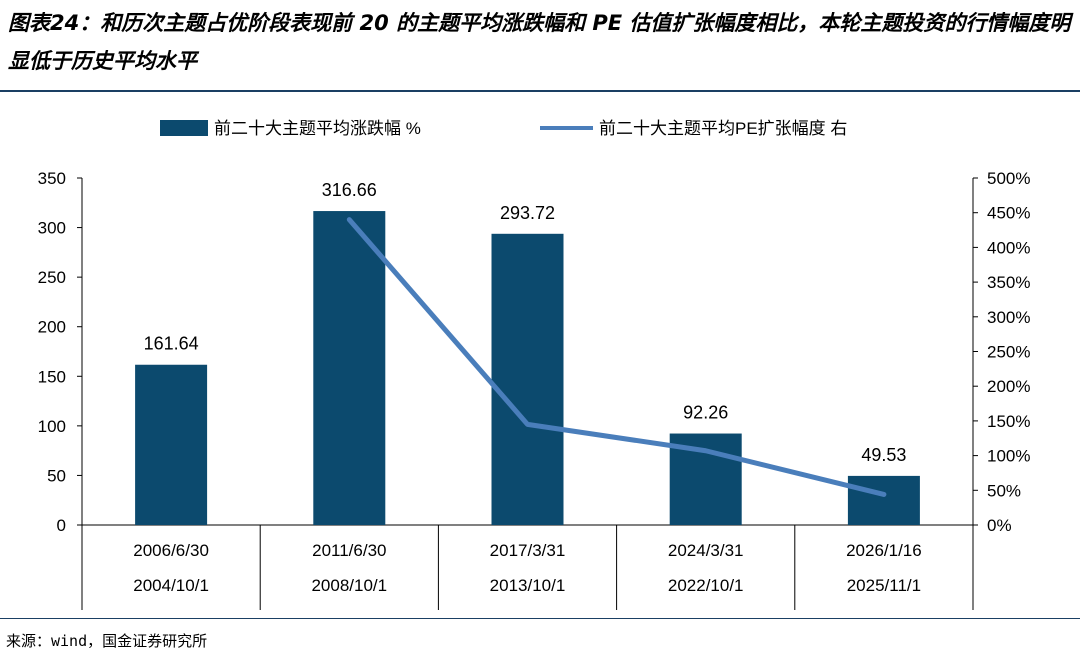  I want to click on category-label-bottom: 2008/10/1, so click(349, 585).